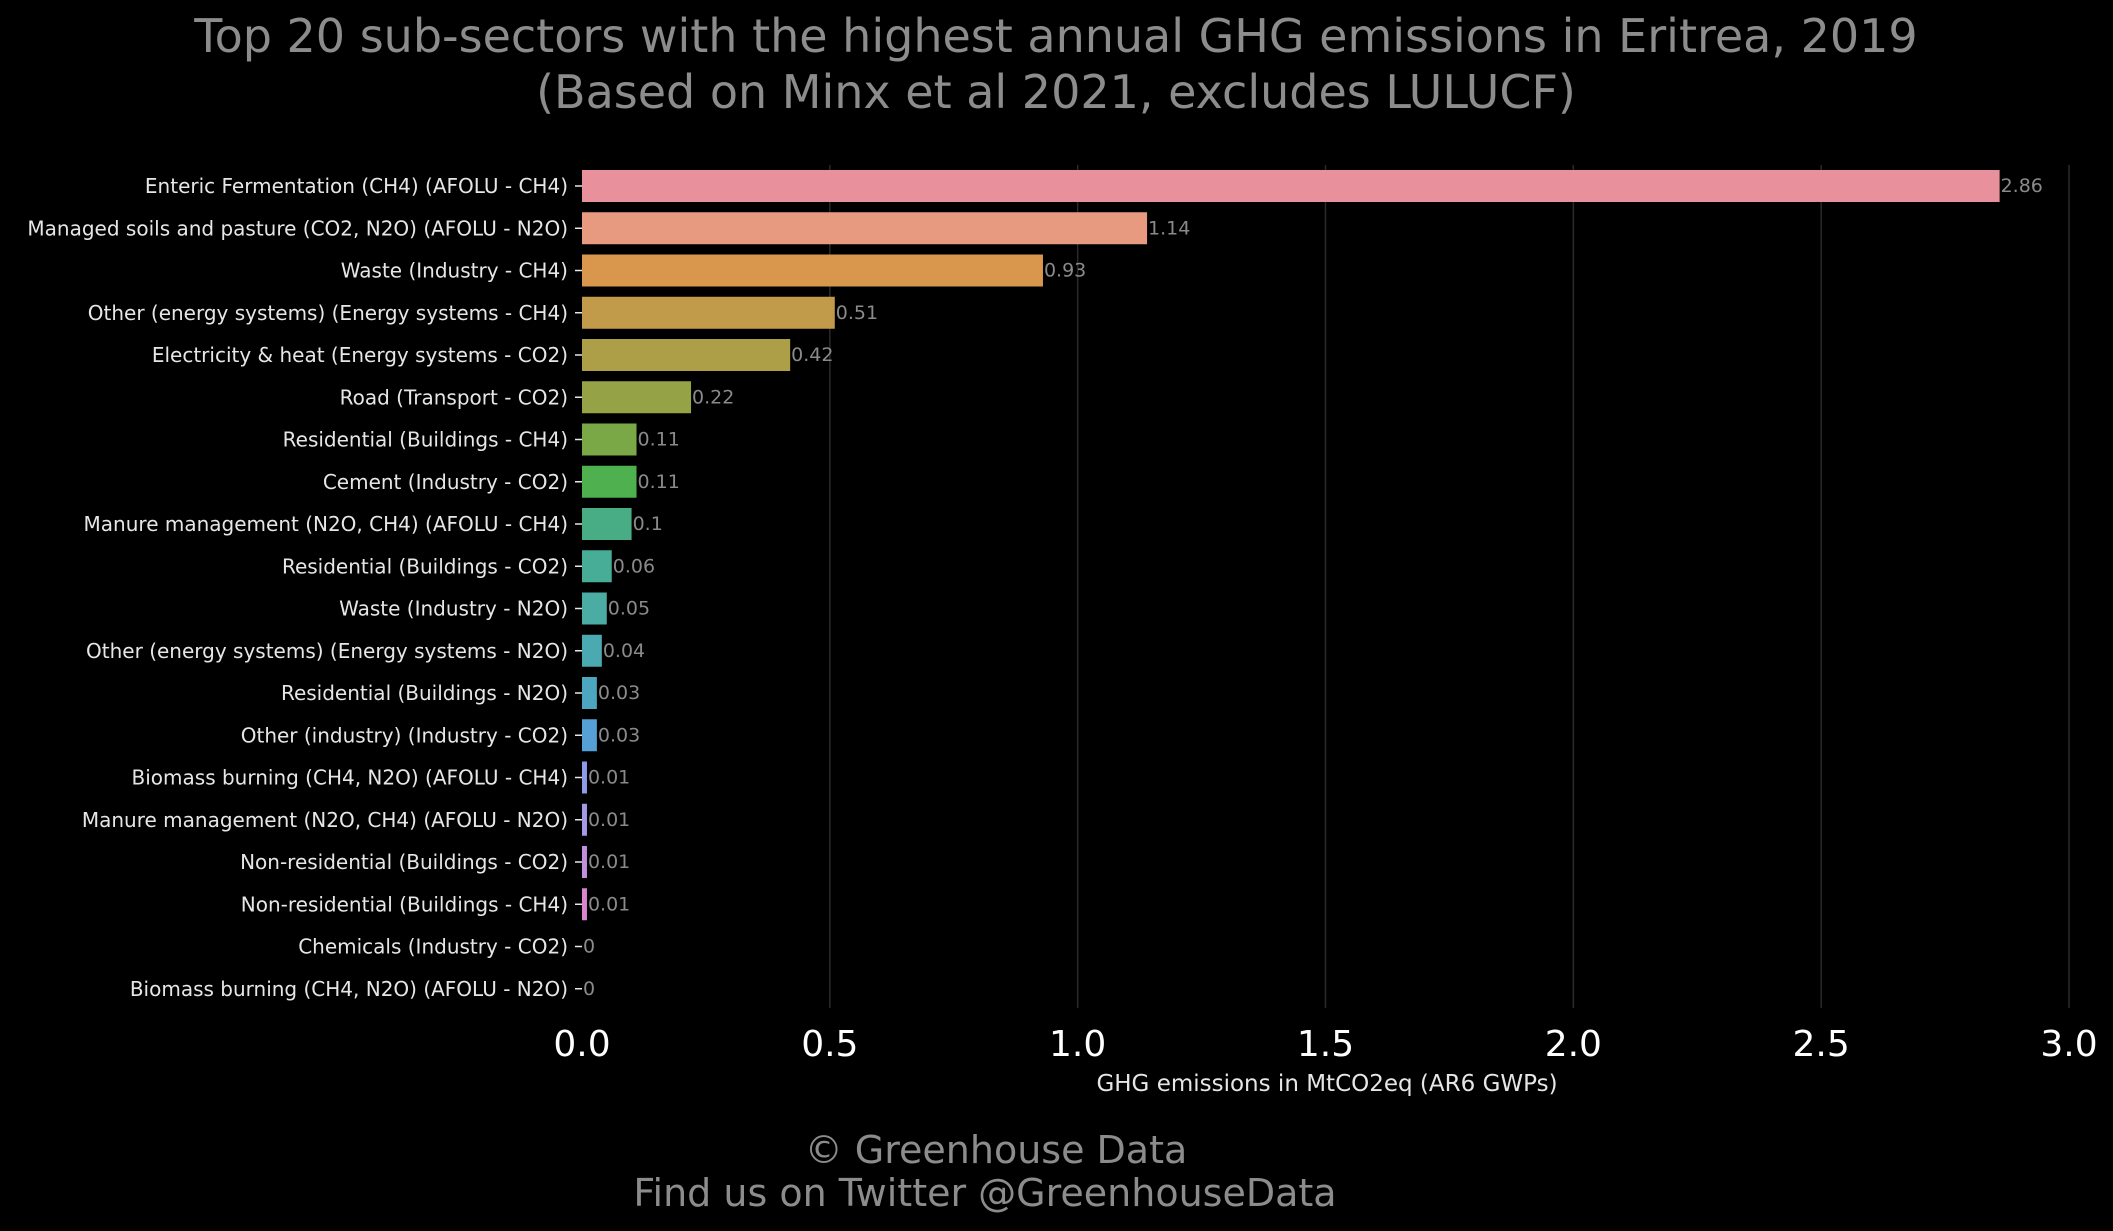 Image resolution: width=2113 pixels, height=1231 pixels. I want to click on category-label: Cement (Industry - CO2), so click(445, 482).